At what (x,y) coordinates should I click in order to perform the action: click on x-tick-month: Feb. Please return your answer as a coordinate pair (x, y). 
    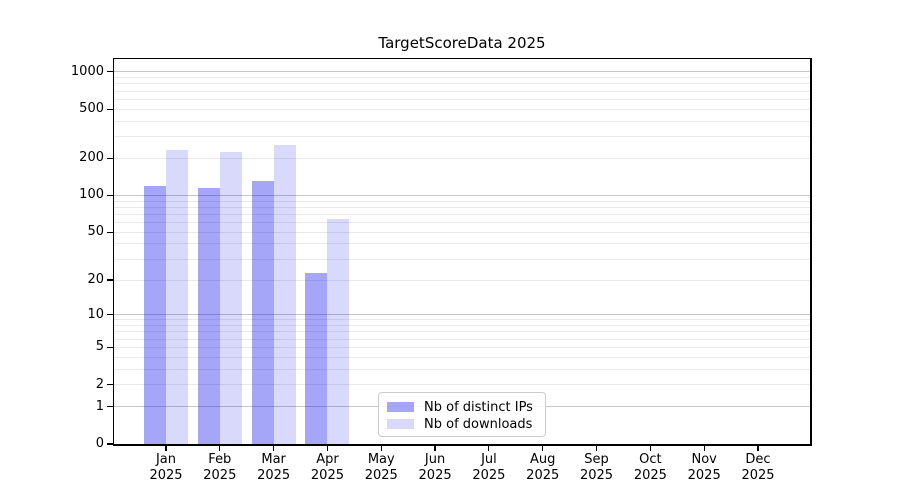
    Looking at the image, I should click on (220, 459).